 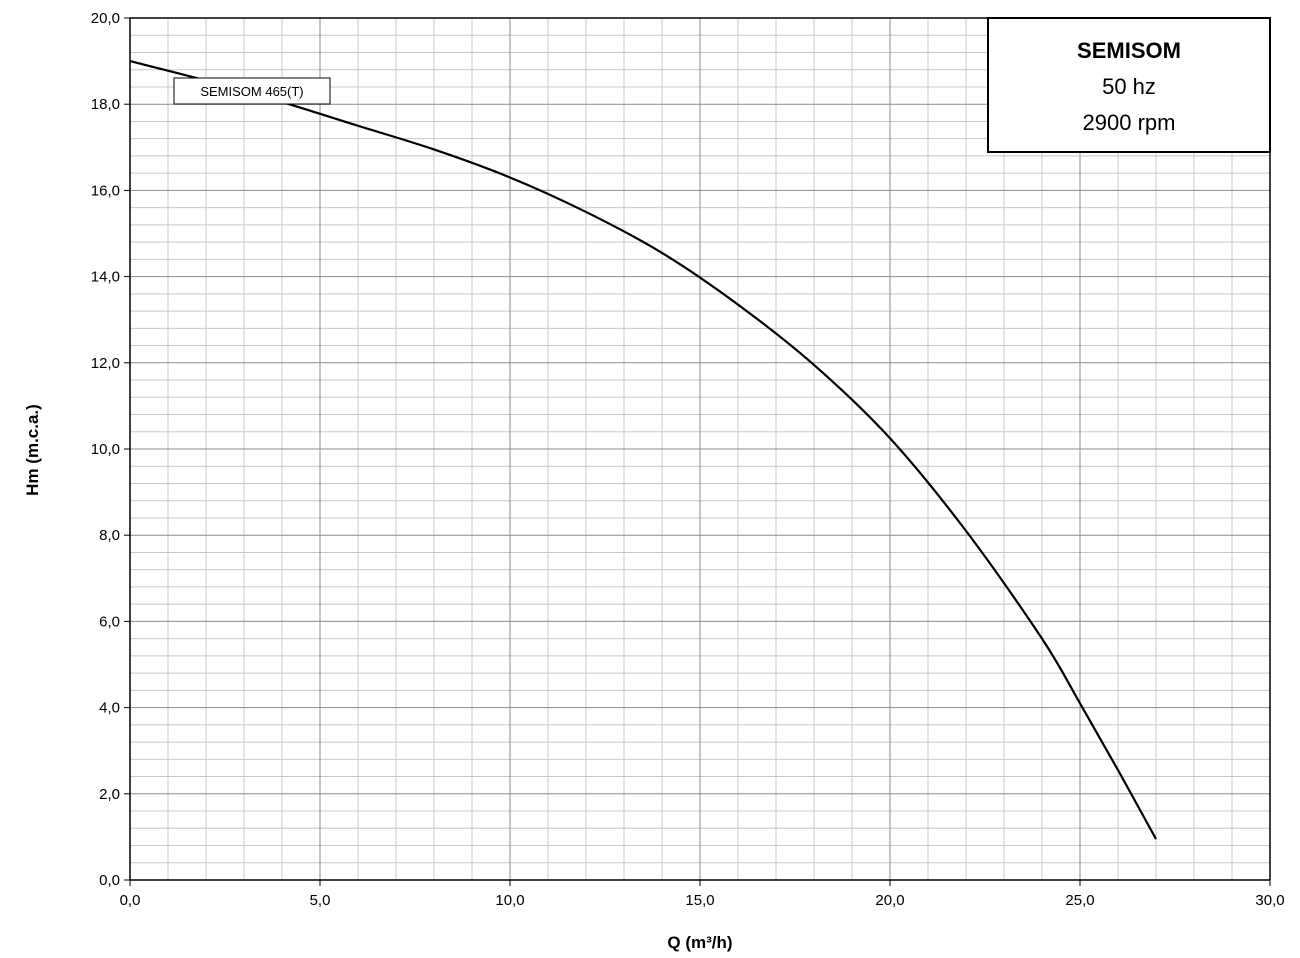 I want to click on info-box: SEMISOM 50 hz 2900 rpm, so click(x=1129, y=85).